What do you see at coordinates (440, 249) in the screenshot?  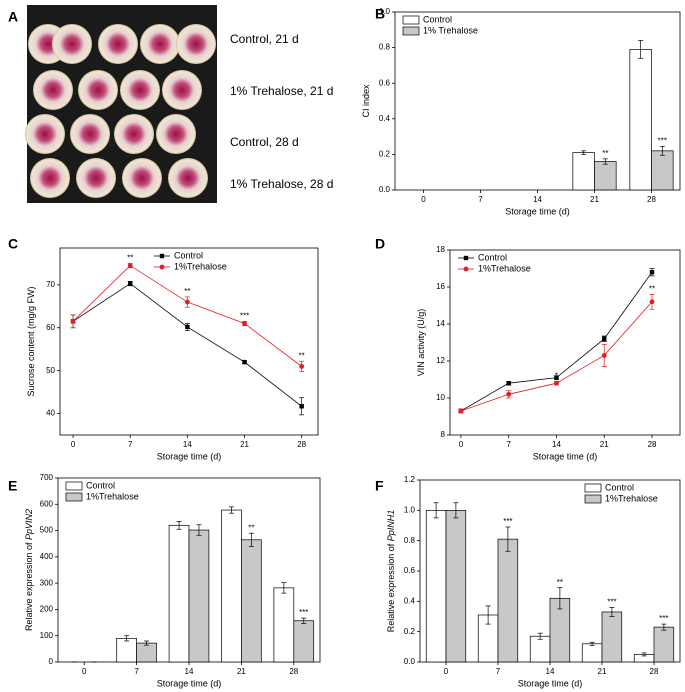 I see `y-tick-label: 18` at bounding box center [440, 249].